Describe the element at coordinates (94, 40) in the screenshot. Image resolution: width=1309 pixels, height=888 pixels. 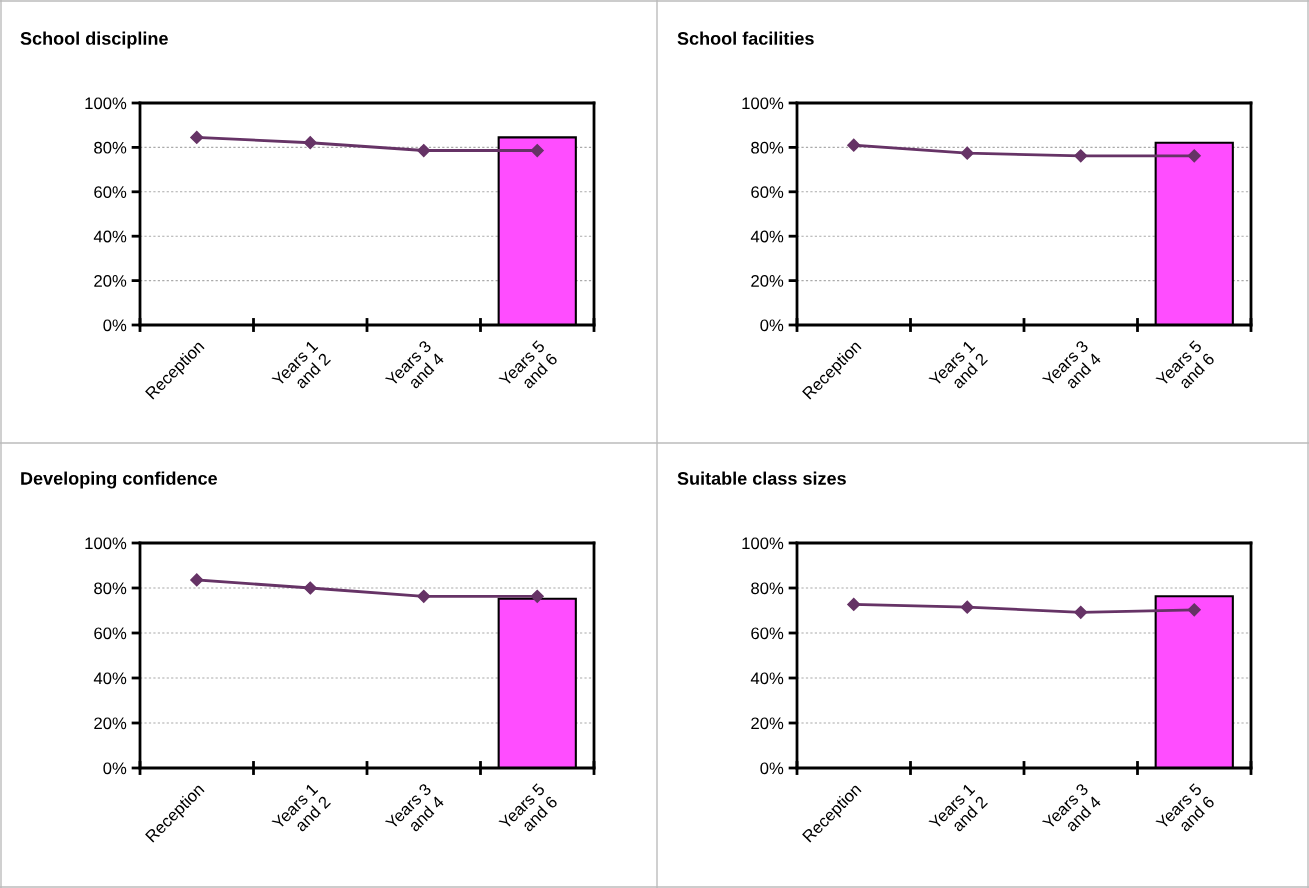
I see `chart-title: School discipline` at that location.